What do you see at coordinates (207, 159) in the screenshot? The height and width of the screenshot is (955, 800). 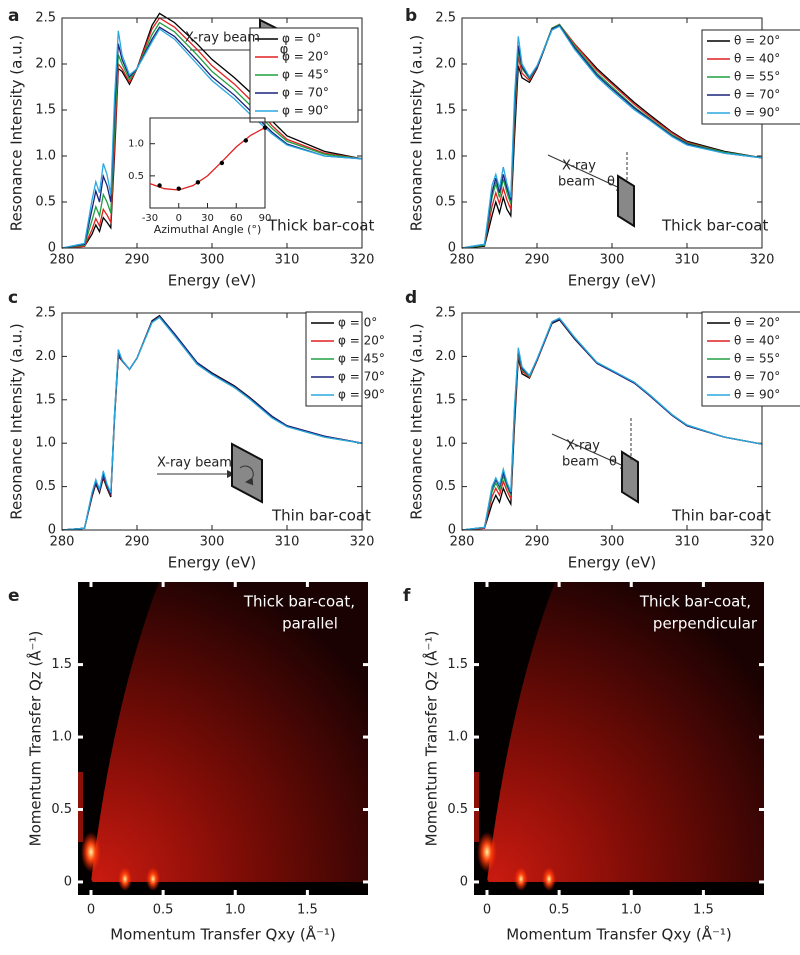 I see `fit-line` at bounding box center [207, 159].